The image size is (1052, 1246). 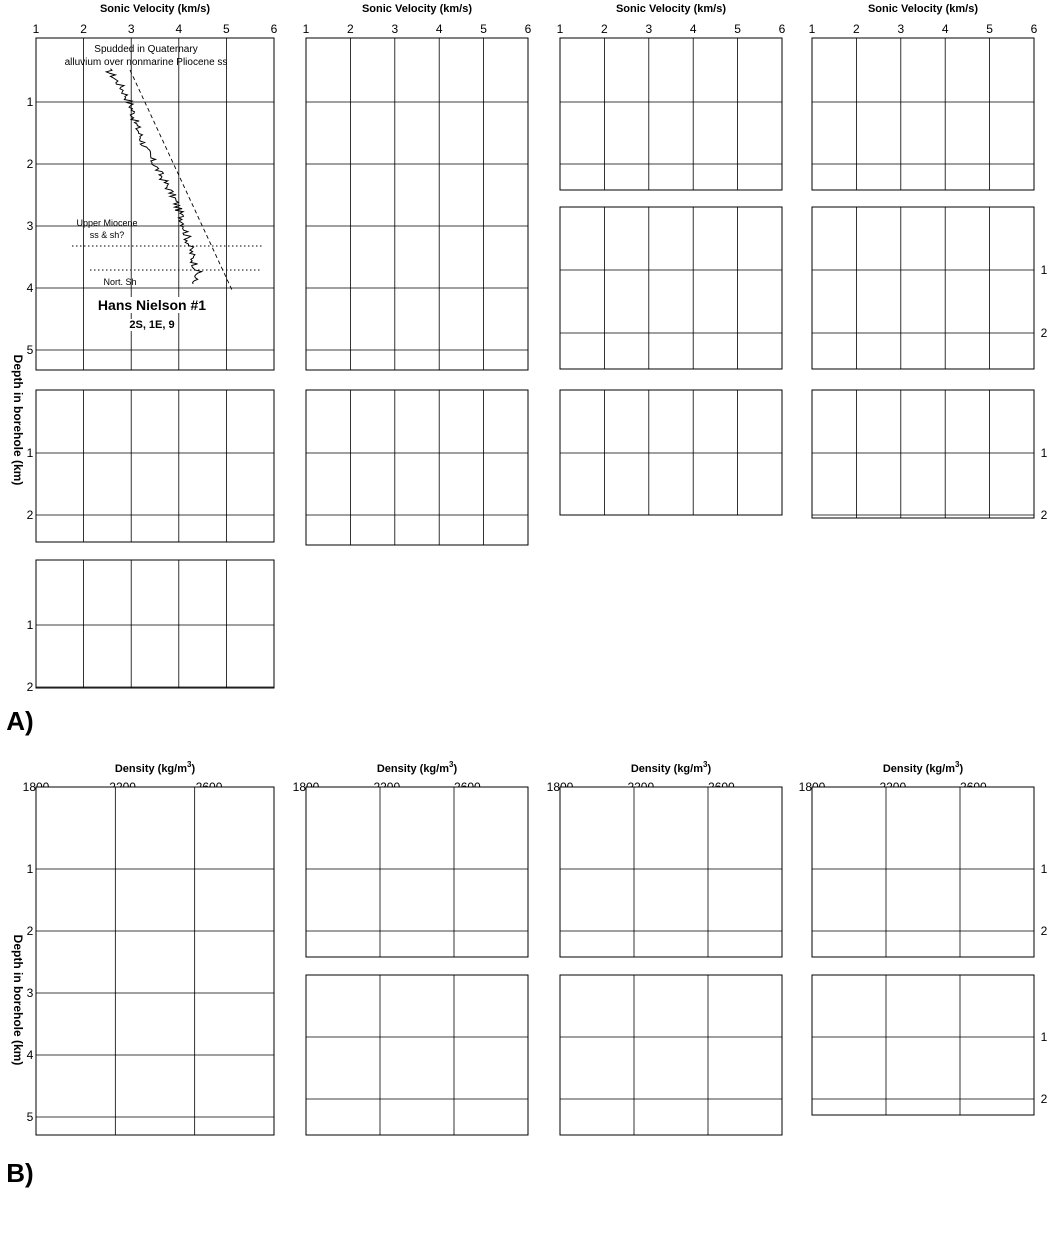 I want to click on section-label-b: B), so click(x=19, y=1173).